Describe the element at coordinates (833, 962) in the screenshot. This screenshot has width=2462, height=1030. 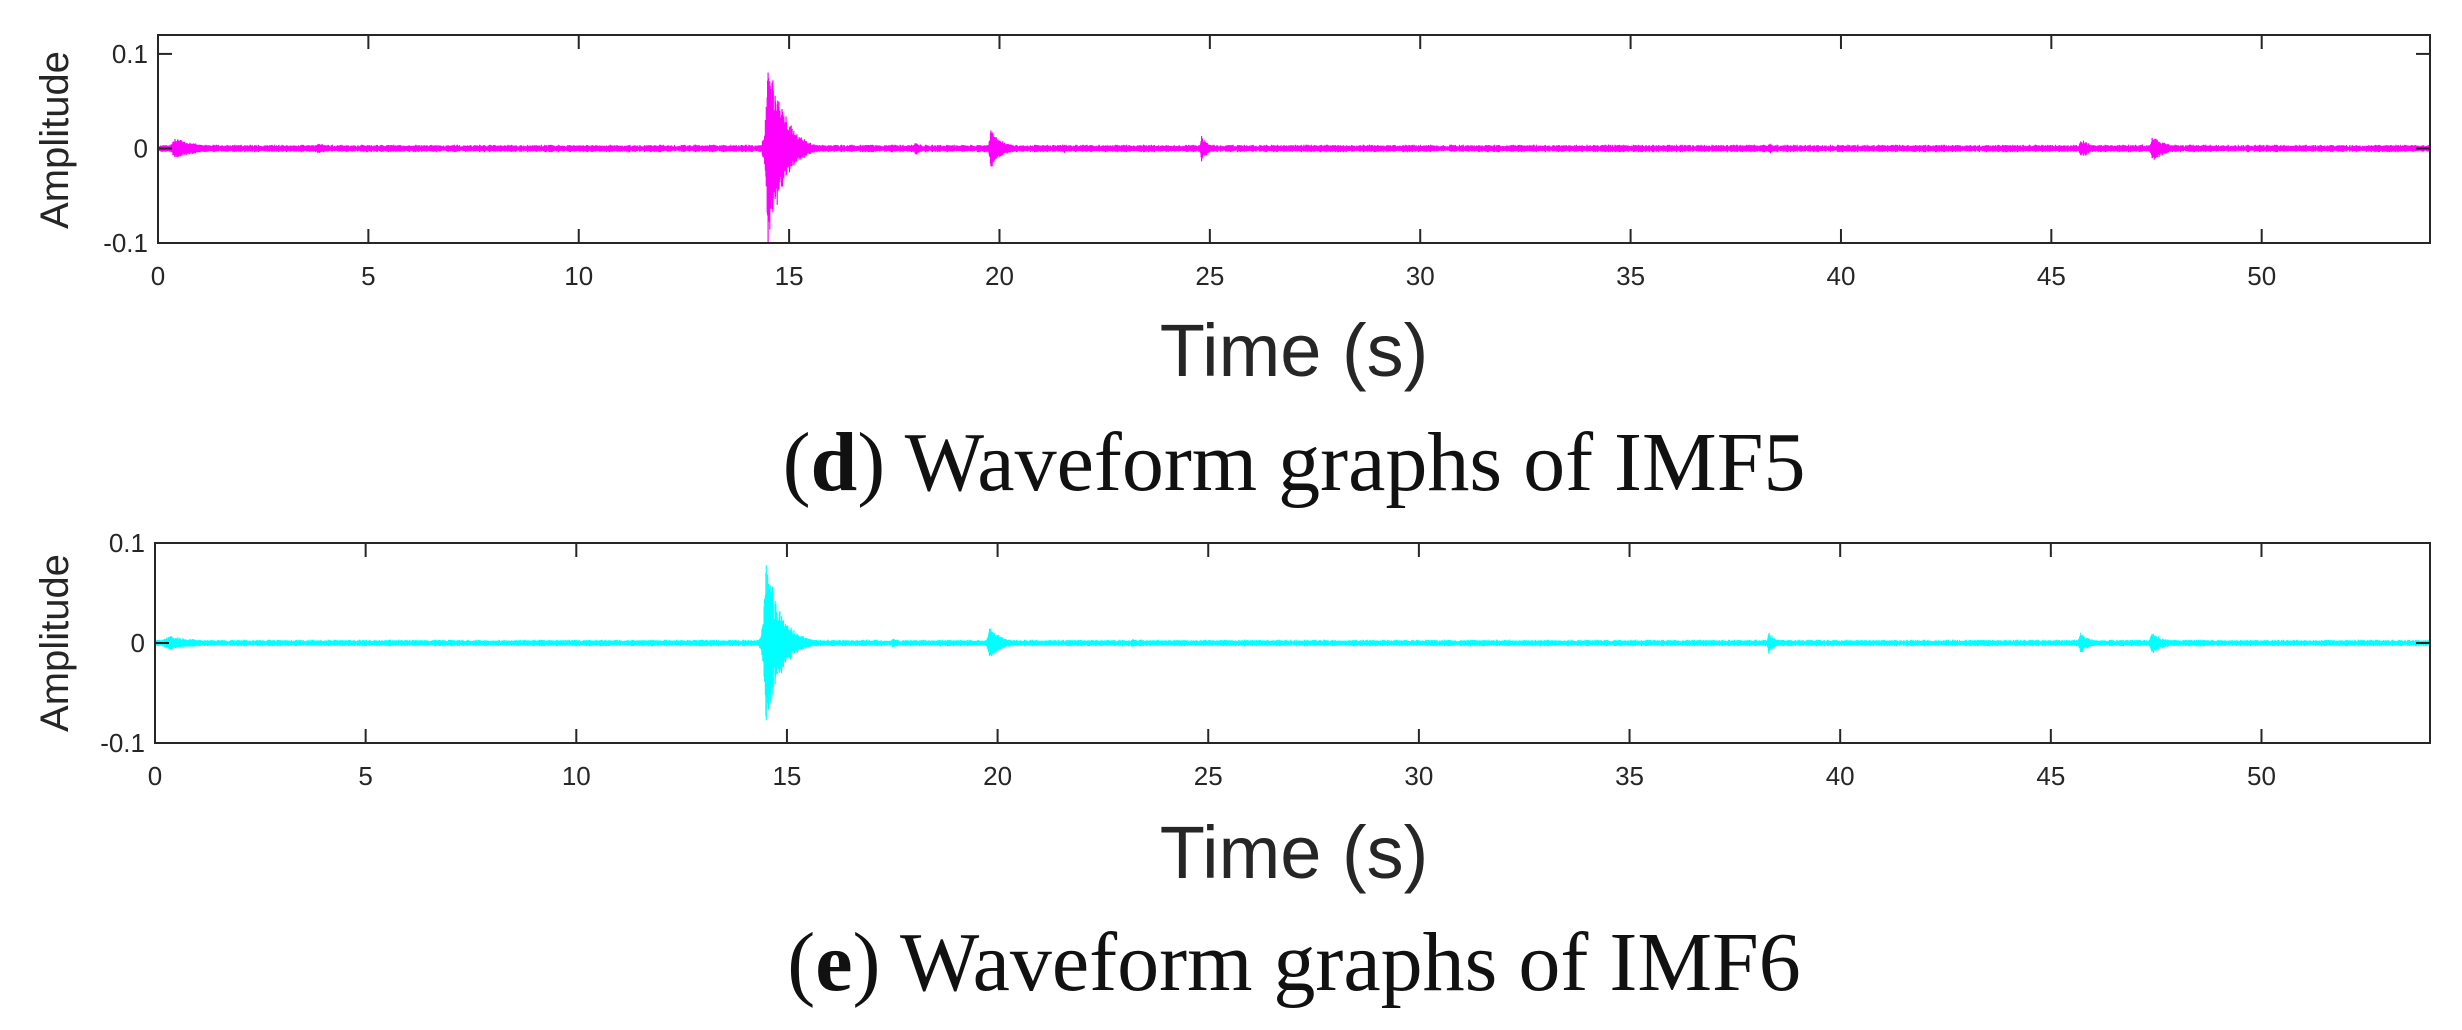
I see `caption-letter: e` at that location.